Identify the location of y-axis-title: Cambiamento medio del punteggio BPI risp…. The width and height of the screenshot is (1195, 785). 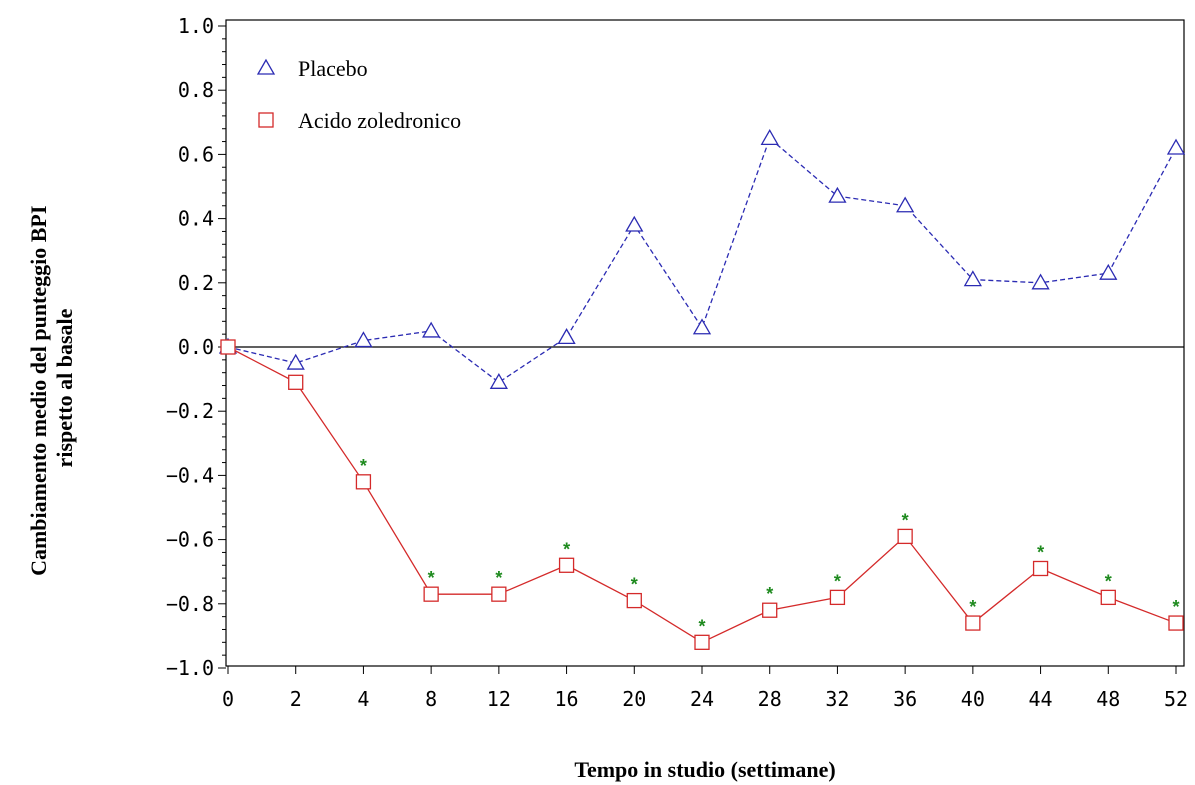
(51, 388).